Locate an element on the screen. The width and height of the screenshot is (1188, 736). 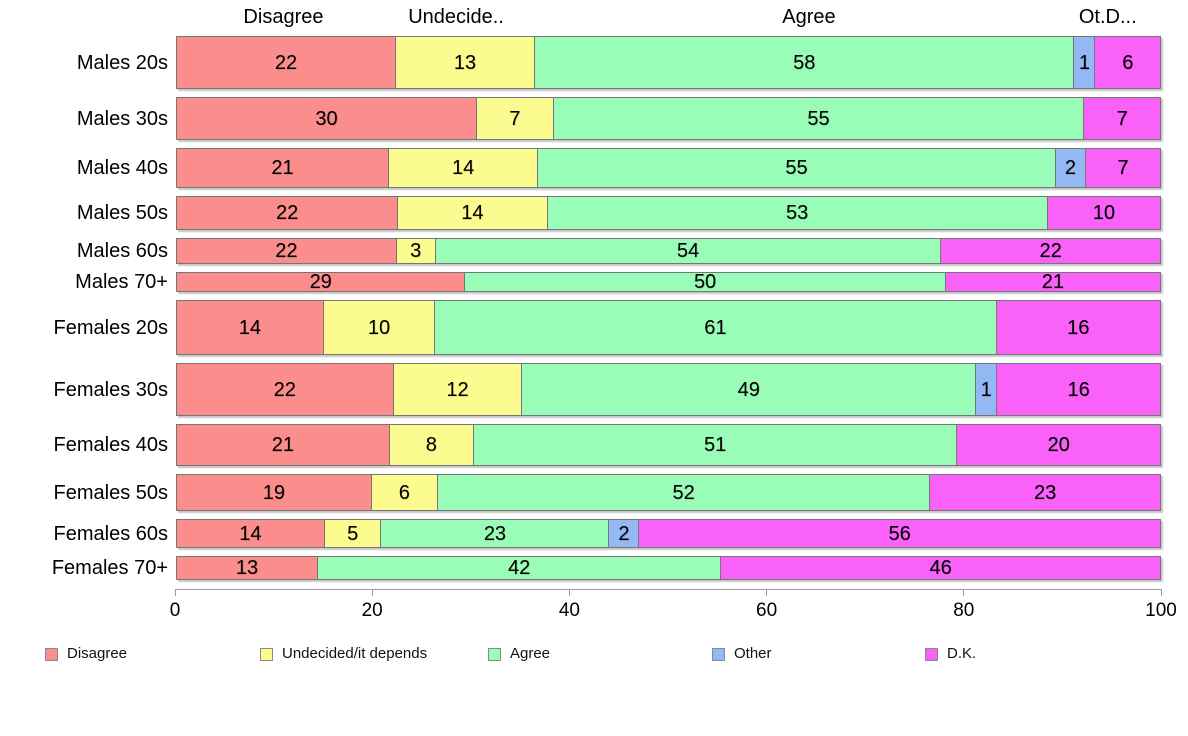
segment-value: 2 is located at coordinates (624, 533).